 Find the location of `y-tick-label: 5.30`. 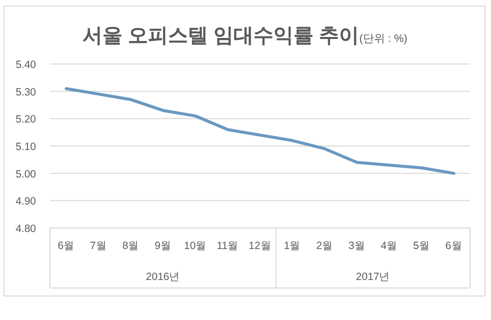

y-tick-label: 5.30 is located at coordinates (26, 92).